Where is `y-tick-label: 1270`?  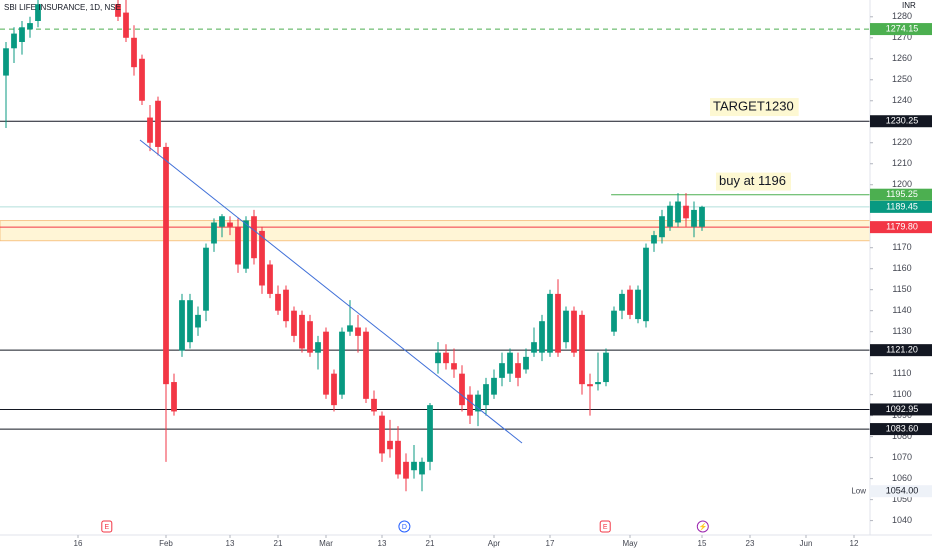
y-tick-label: 1270 is located at coordinates (902, 37).